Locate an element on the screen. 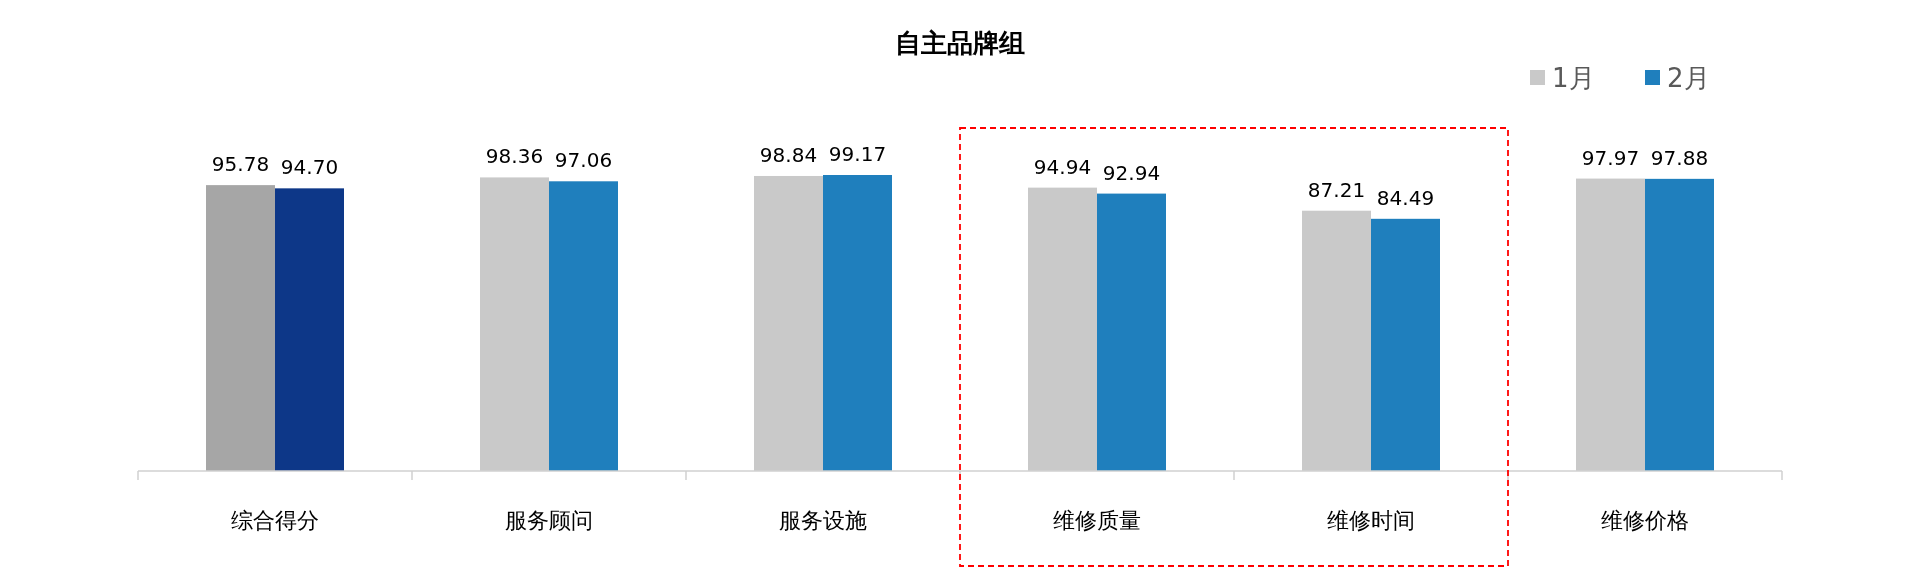 The height and width of the screenshot is (586, 1920). data-label: 97.97 is located at coordinates (1610, 157).